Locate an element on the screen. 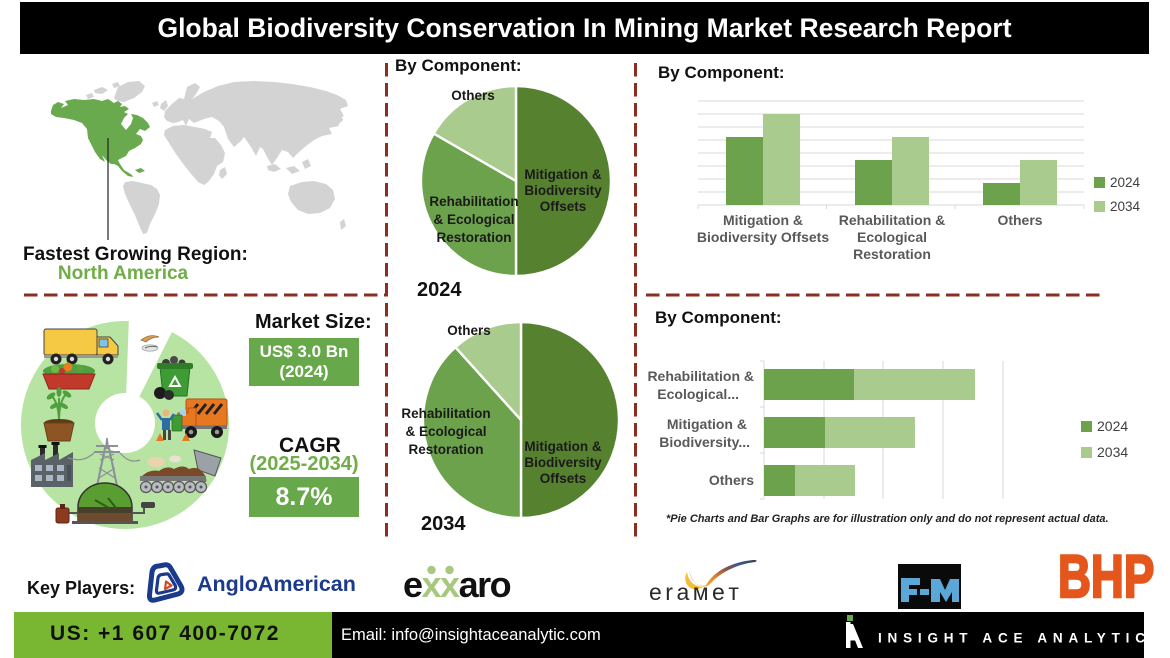 The width and height of the screenshot is (1170, 658). svg-text: AngloAmerican is located at coordinates (276, 584).